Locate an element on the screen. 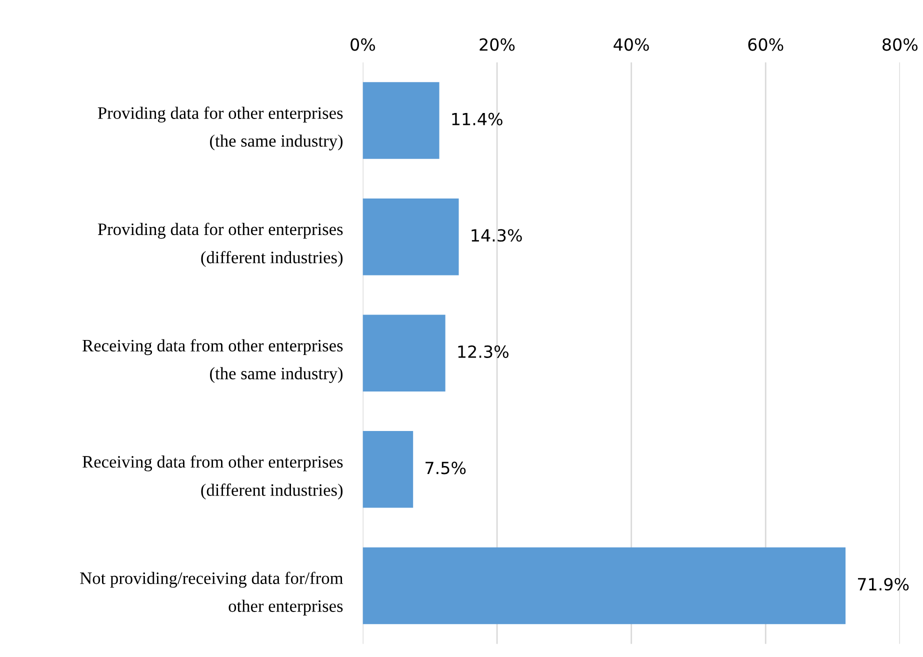 Image resolution: width=923 pixels, height=657 pixels. data-label: 11.4% is located at coordinates (477, 119).